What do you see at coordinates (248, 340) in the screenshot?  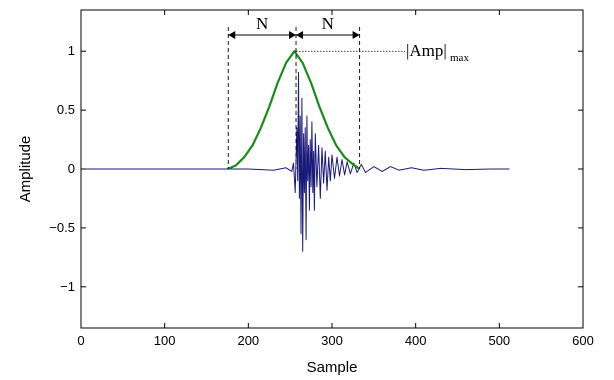 I see `x-tick-label: 200` at bounding box center [248, 340].